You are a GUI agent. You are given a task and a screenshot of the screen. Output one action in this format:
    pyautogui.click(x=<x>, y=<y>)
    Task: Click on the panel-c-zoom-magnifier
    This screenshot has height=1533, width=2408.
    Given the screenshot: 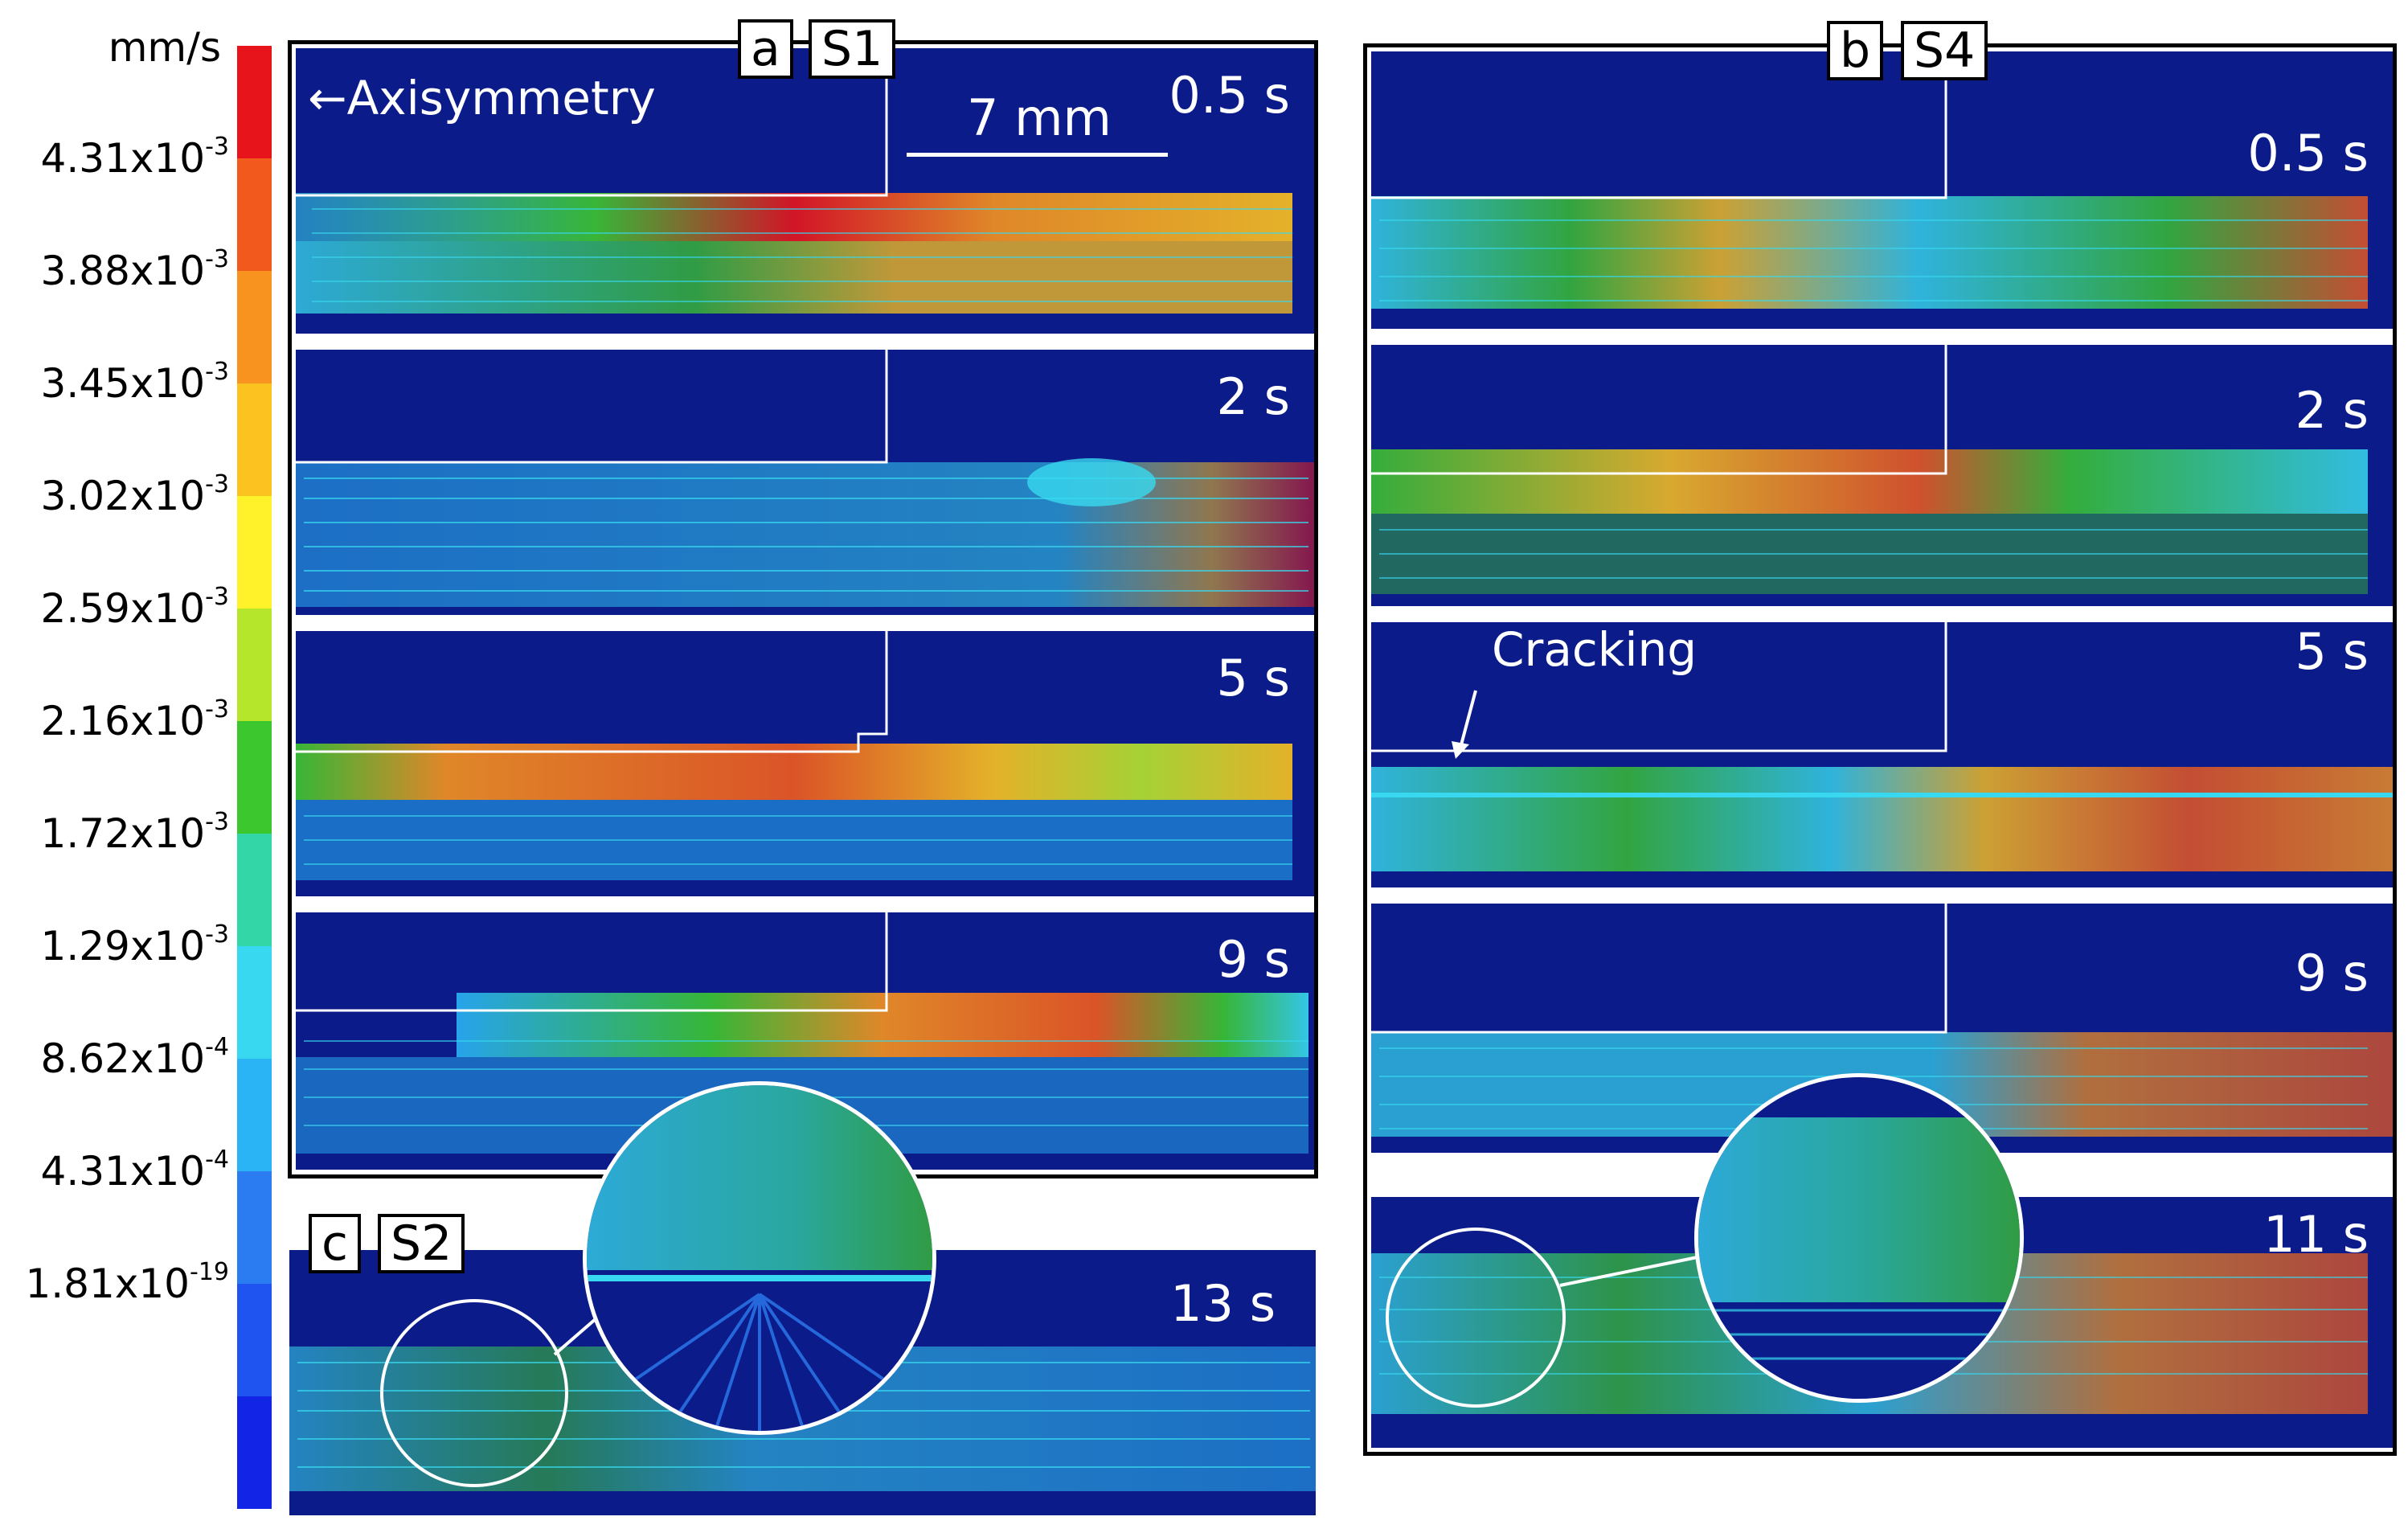 What is the action you would take?
    pyautogui.click(x=759, y=1258)
    